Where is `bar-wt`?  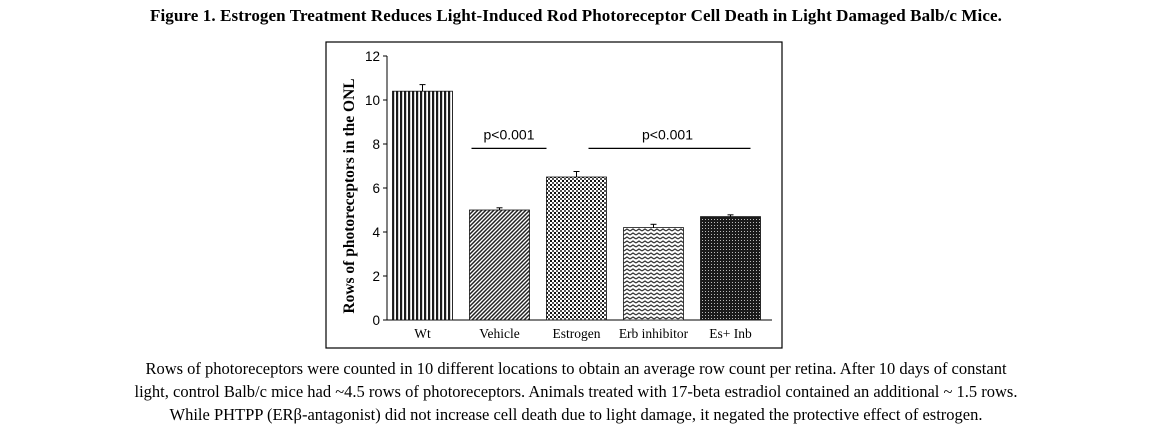 bar-wt is located at coordinates (422, 205).